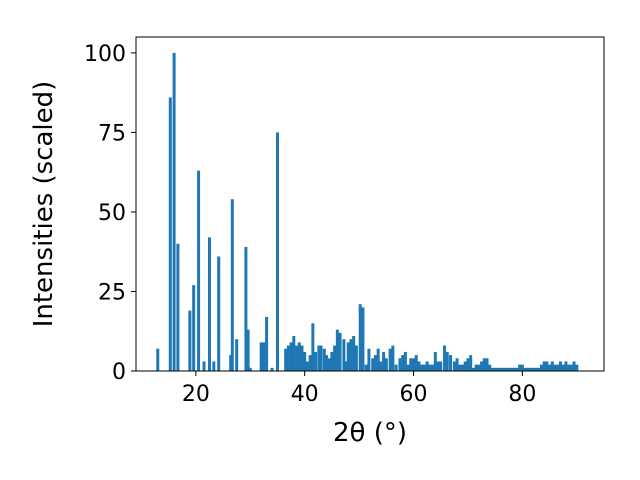  Describe the element at coordinates (44, 204) in the screenshot. I see `y-axis-label: Intensities (scaled)` at that location.